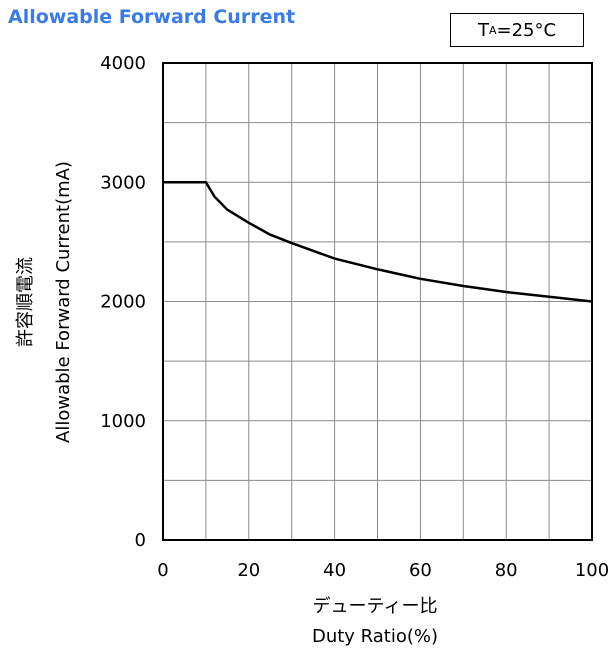  I want to click on x-tick-label: 0, so click(162, 570).